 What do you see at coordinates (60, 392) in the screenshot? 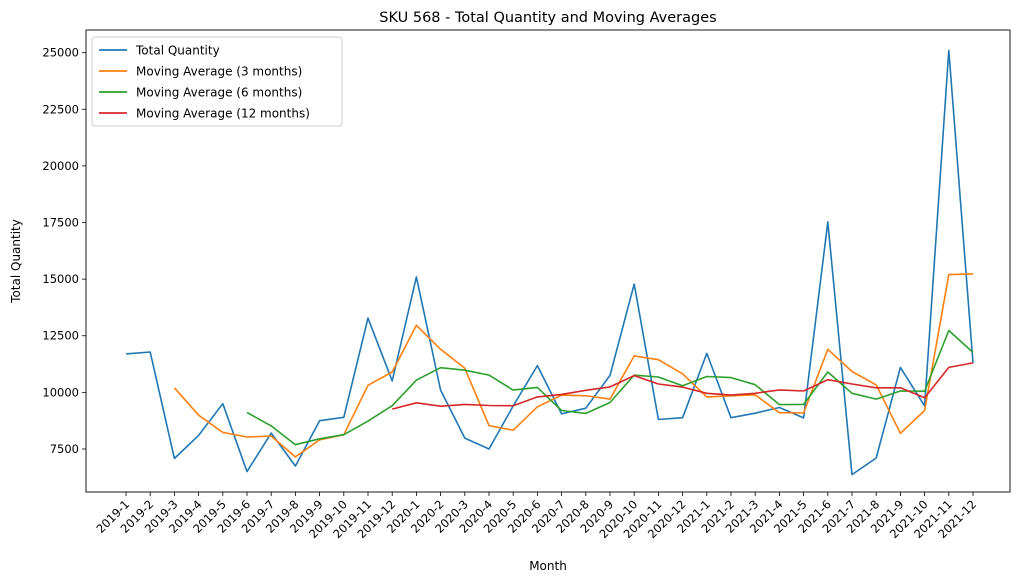
I see `y-tick-label: 10000` at bounding box center [60, 392].